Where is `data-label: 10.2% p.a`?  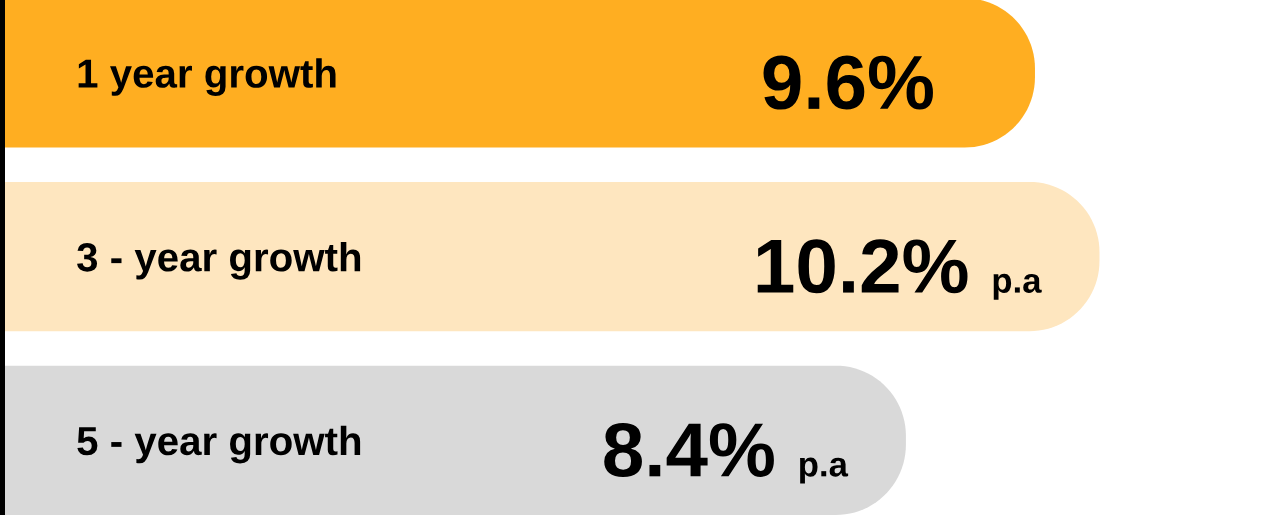
data-label: 10.2% p.a is located at coordinates (899, 269).